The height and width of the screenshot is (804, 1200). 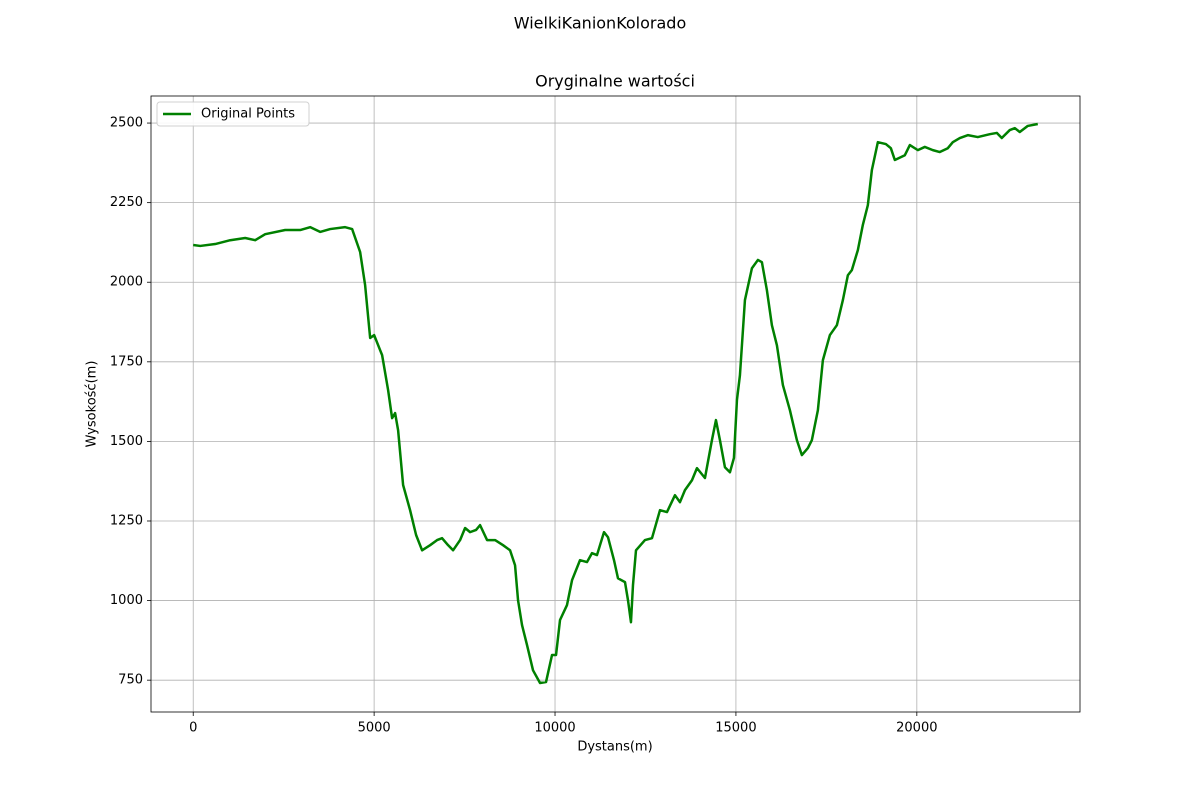 I want to click on x-tick-label: 0, so click(x=193, y=728).